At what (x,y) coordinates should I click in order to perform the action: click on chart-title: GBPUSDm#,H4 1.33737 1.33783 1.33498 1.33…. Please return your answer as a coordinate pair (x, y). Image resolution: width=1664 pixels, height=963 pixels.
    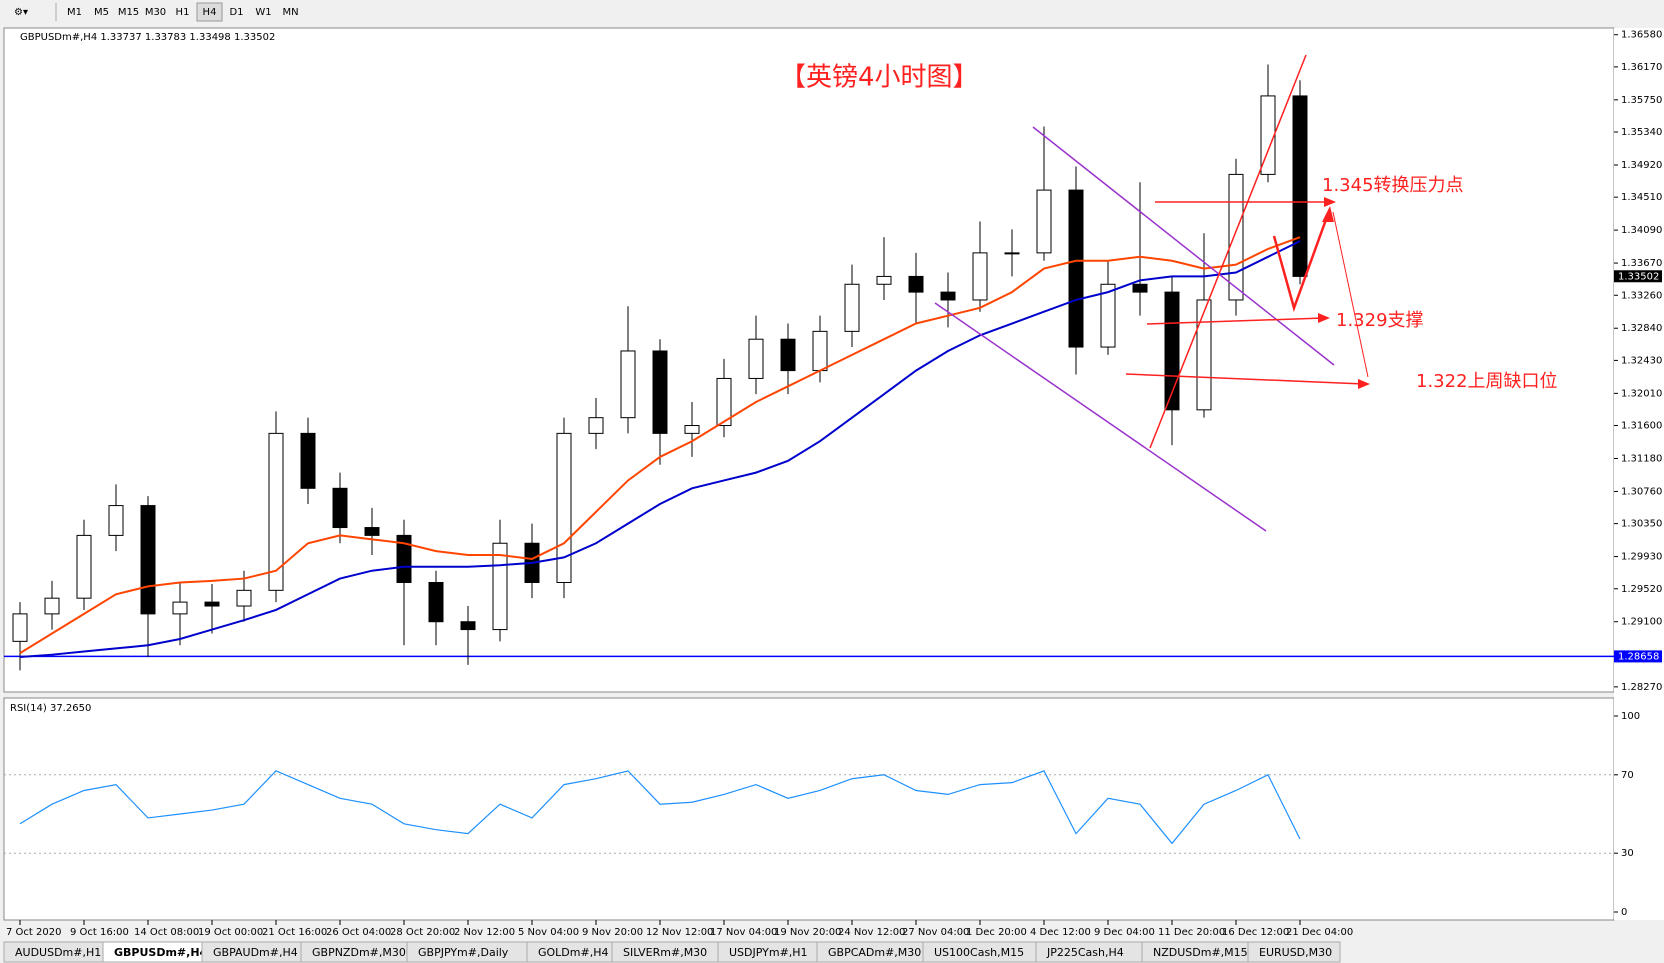
    Looking at the image, I should click on (147, 37).